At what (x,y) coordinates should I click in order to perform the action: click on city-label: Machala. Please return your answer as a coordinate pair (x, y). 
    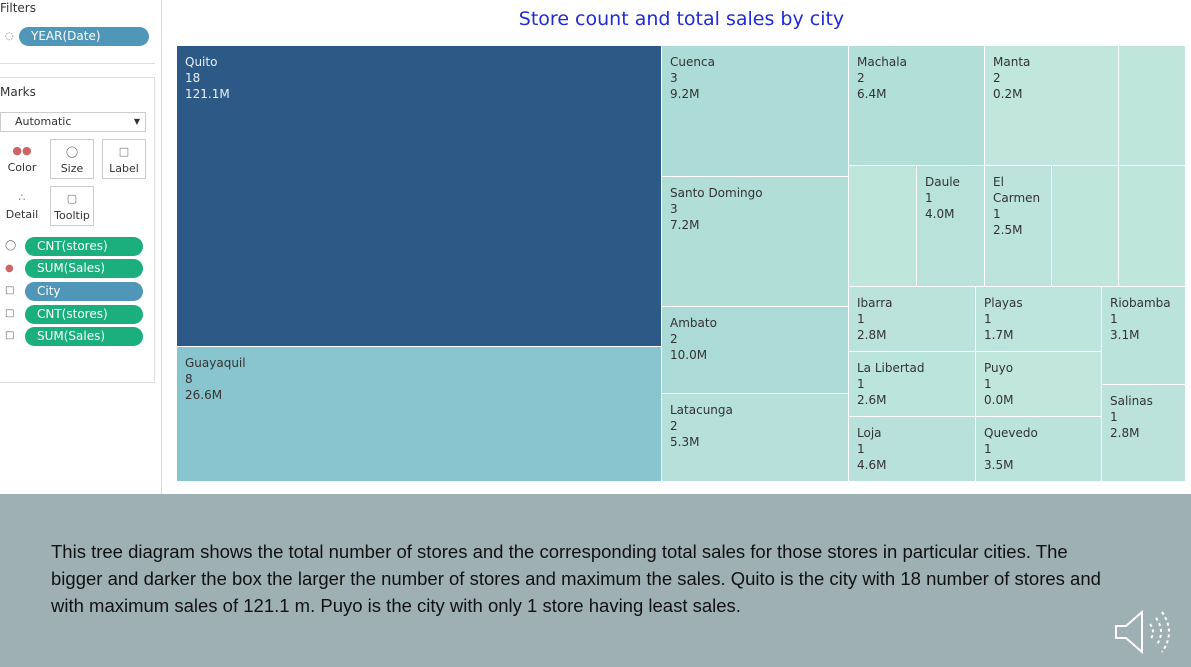
    Looking at the image, I should click on (882, 62).